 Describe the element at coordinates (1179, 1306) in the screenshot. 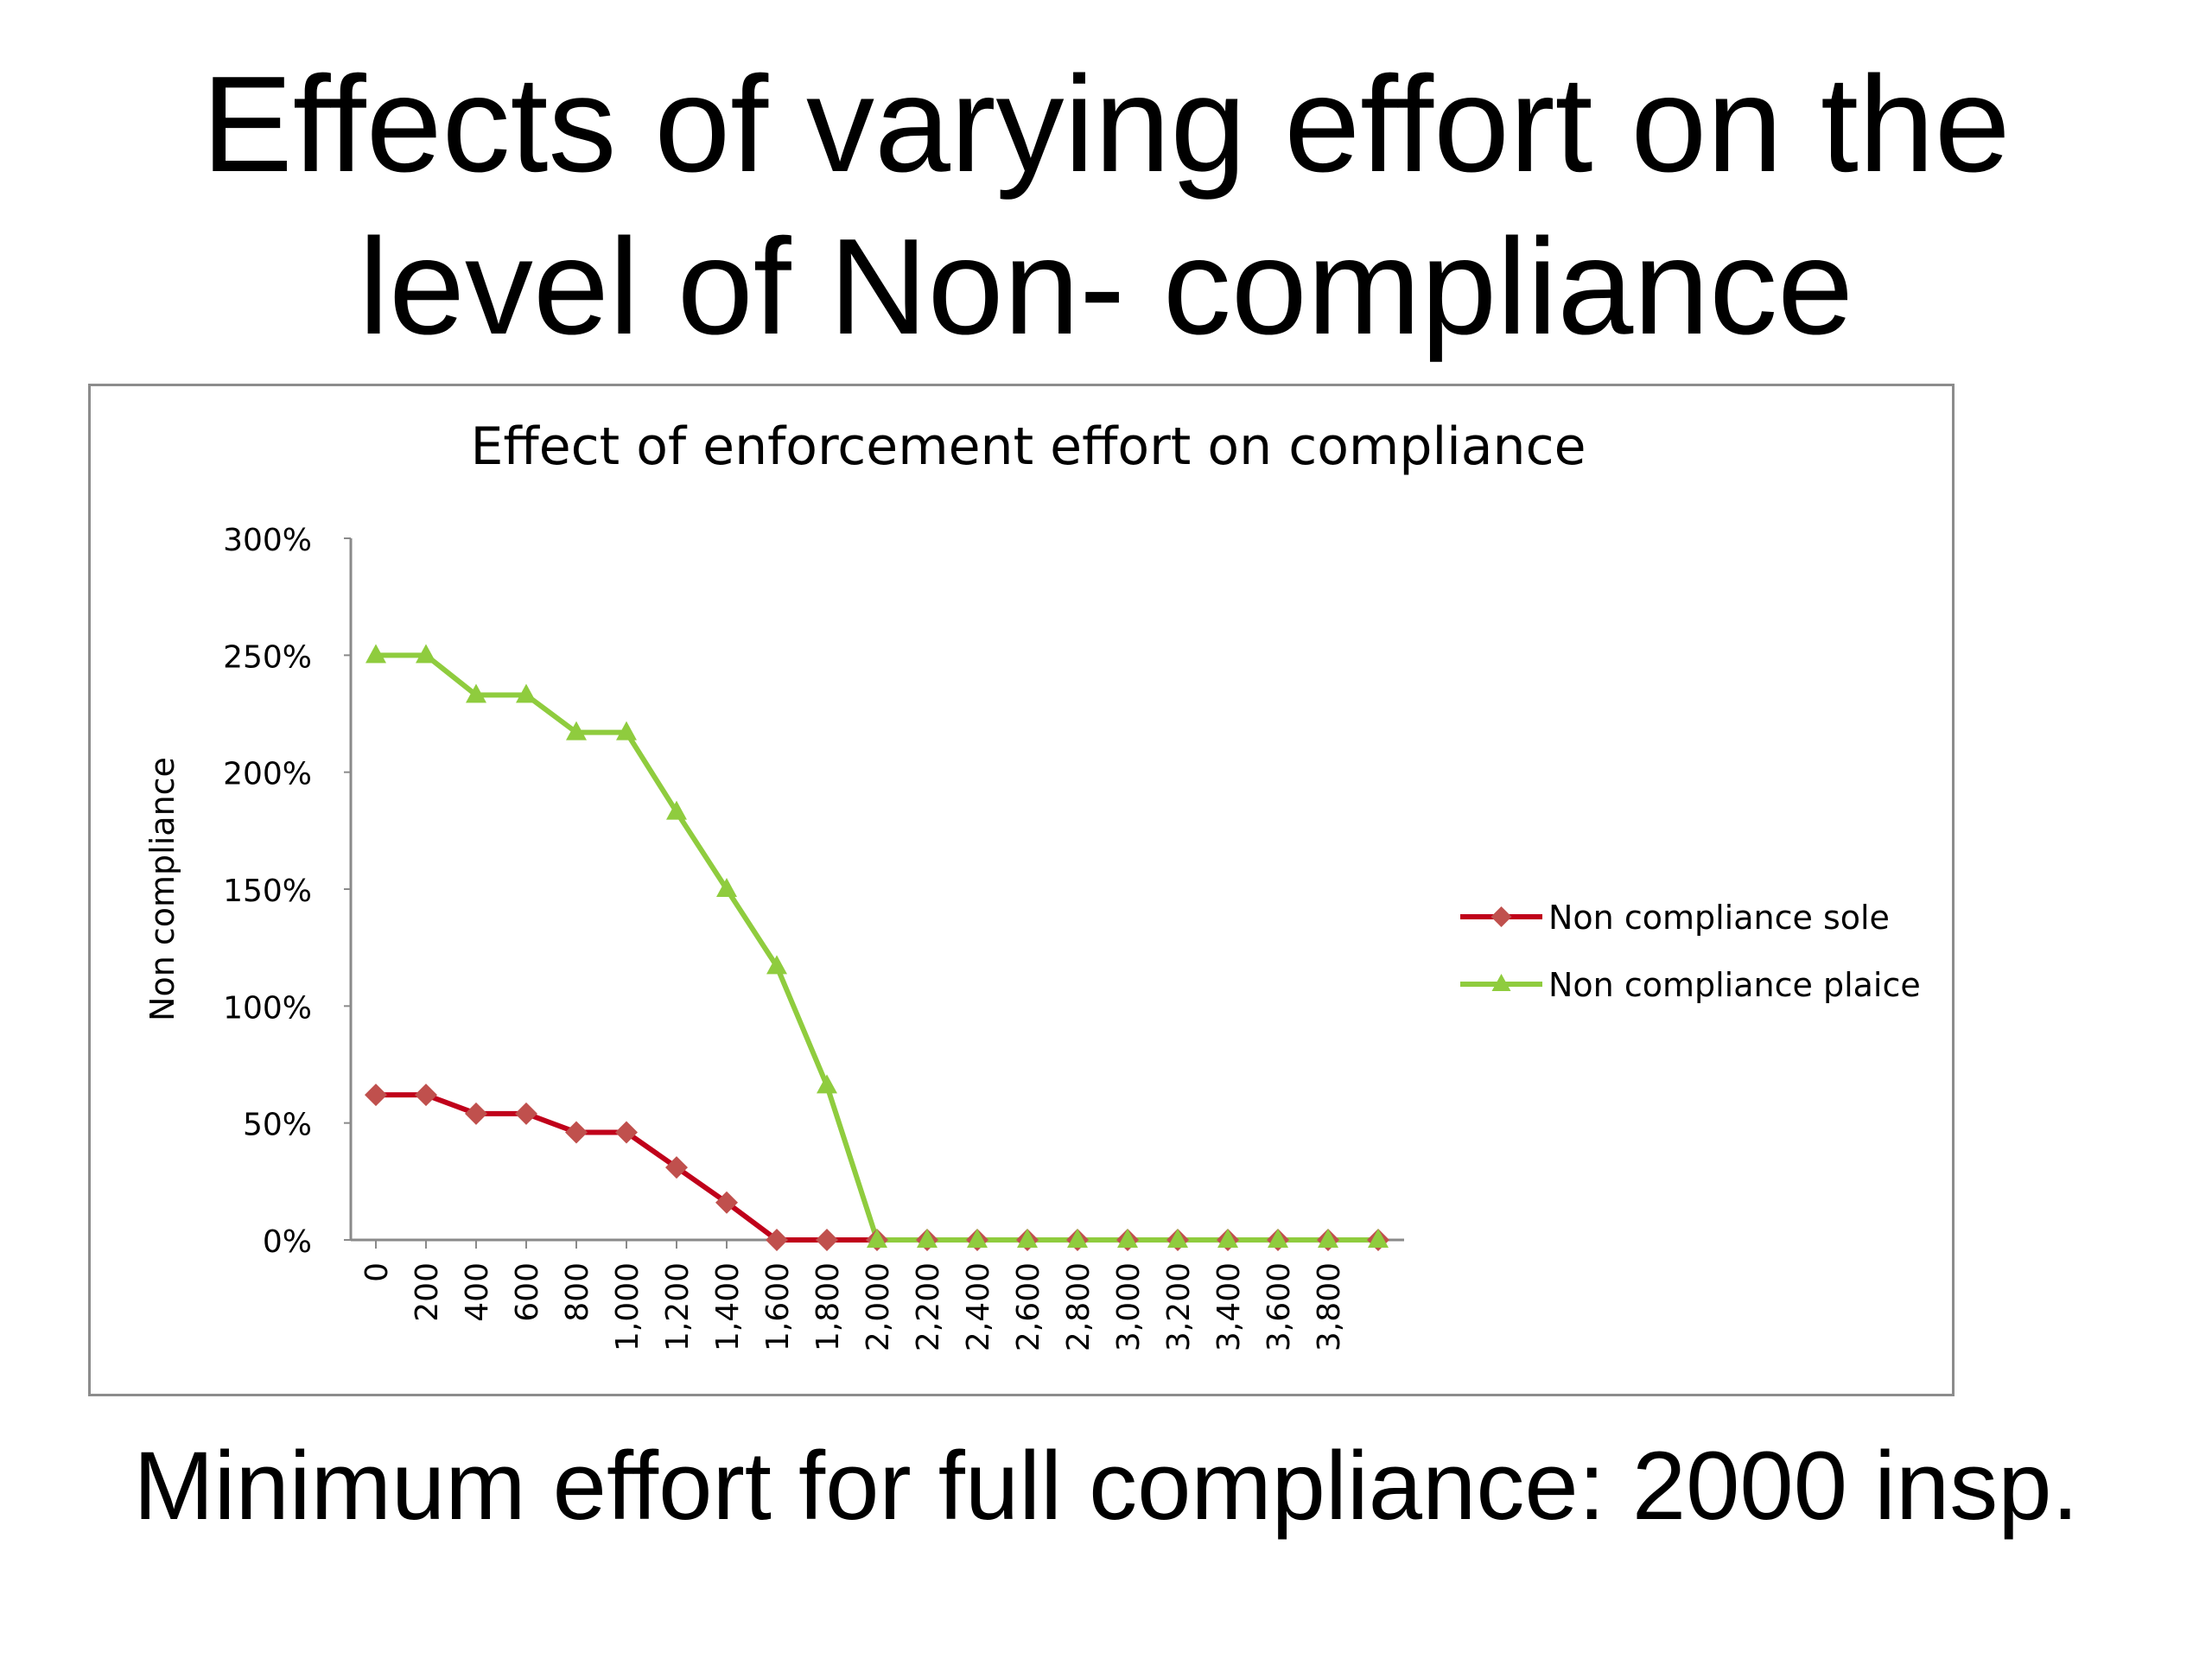

I see `x-tick-label: 3,200` at that location.